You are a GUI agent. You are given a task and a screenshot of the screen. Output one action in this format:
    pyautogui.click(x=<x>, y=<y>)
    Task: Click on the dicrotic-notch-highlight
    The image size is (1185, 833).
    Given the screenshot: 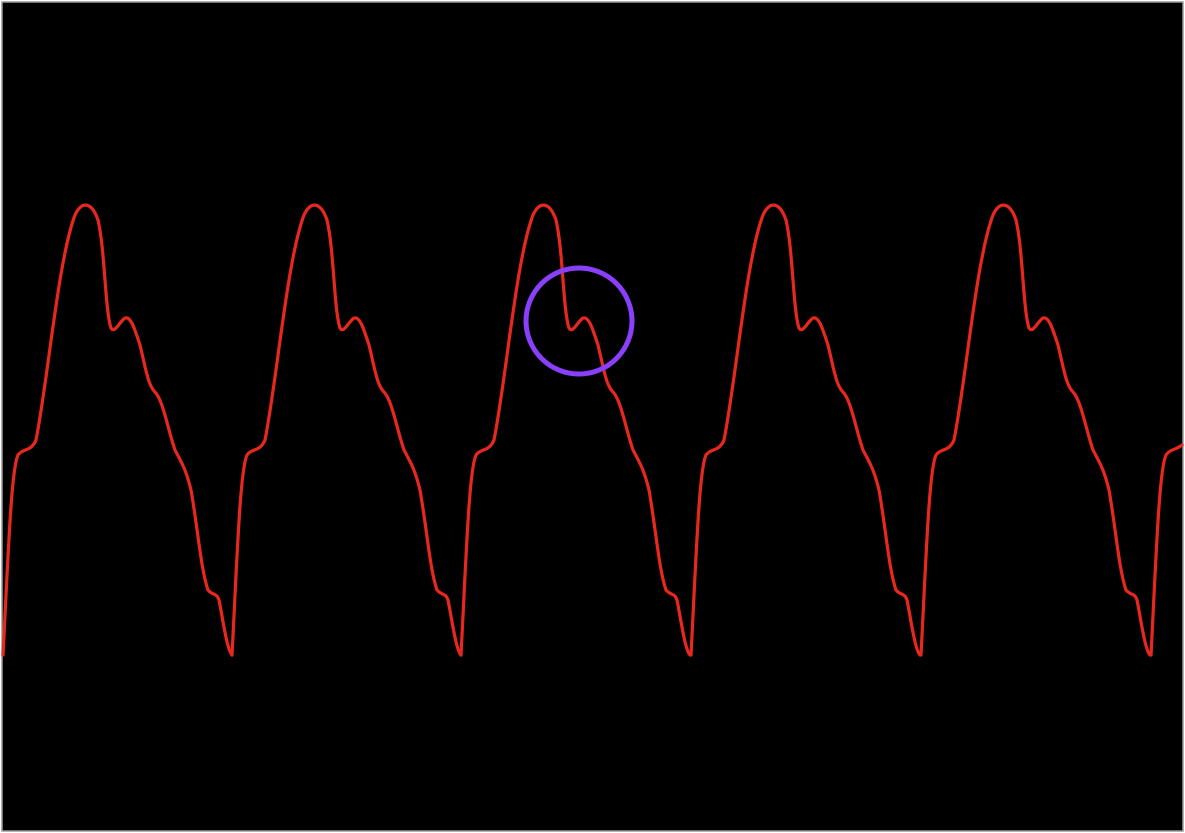 What is the action you would take?
    pyautogui.click(x=579, y=321)
    